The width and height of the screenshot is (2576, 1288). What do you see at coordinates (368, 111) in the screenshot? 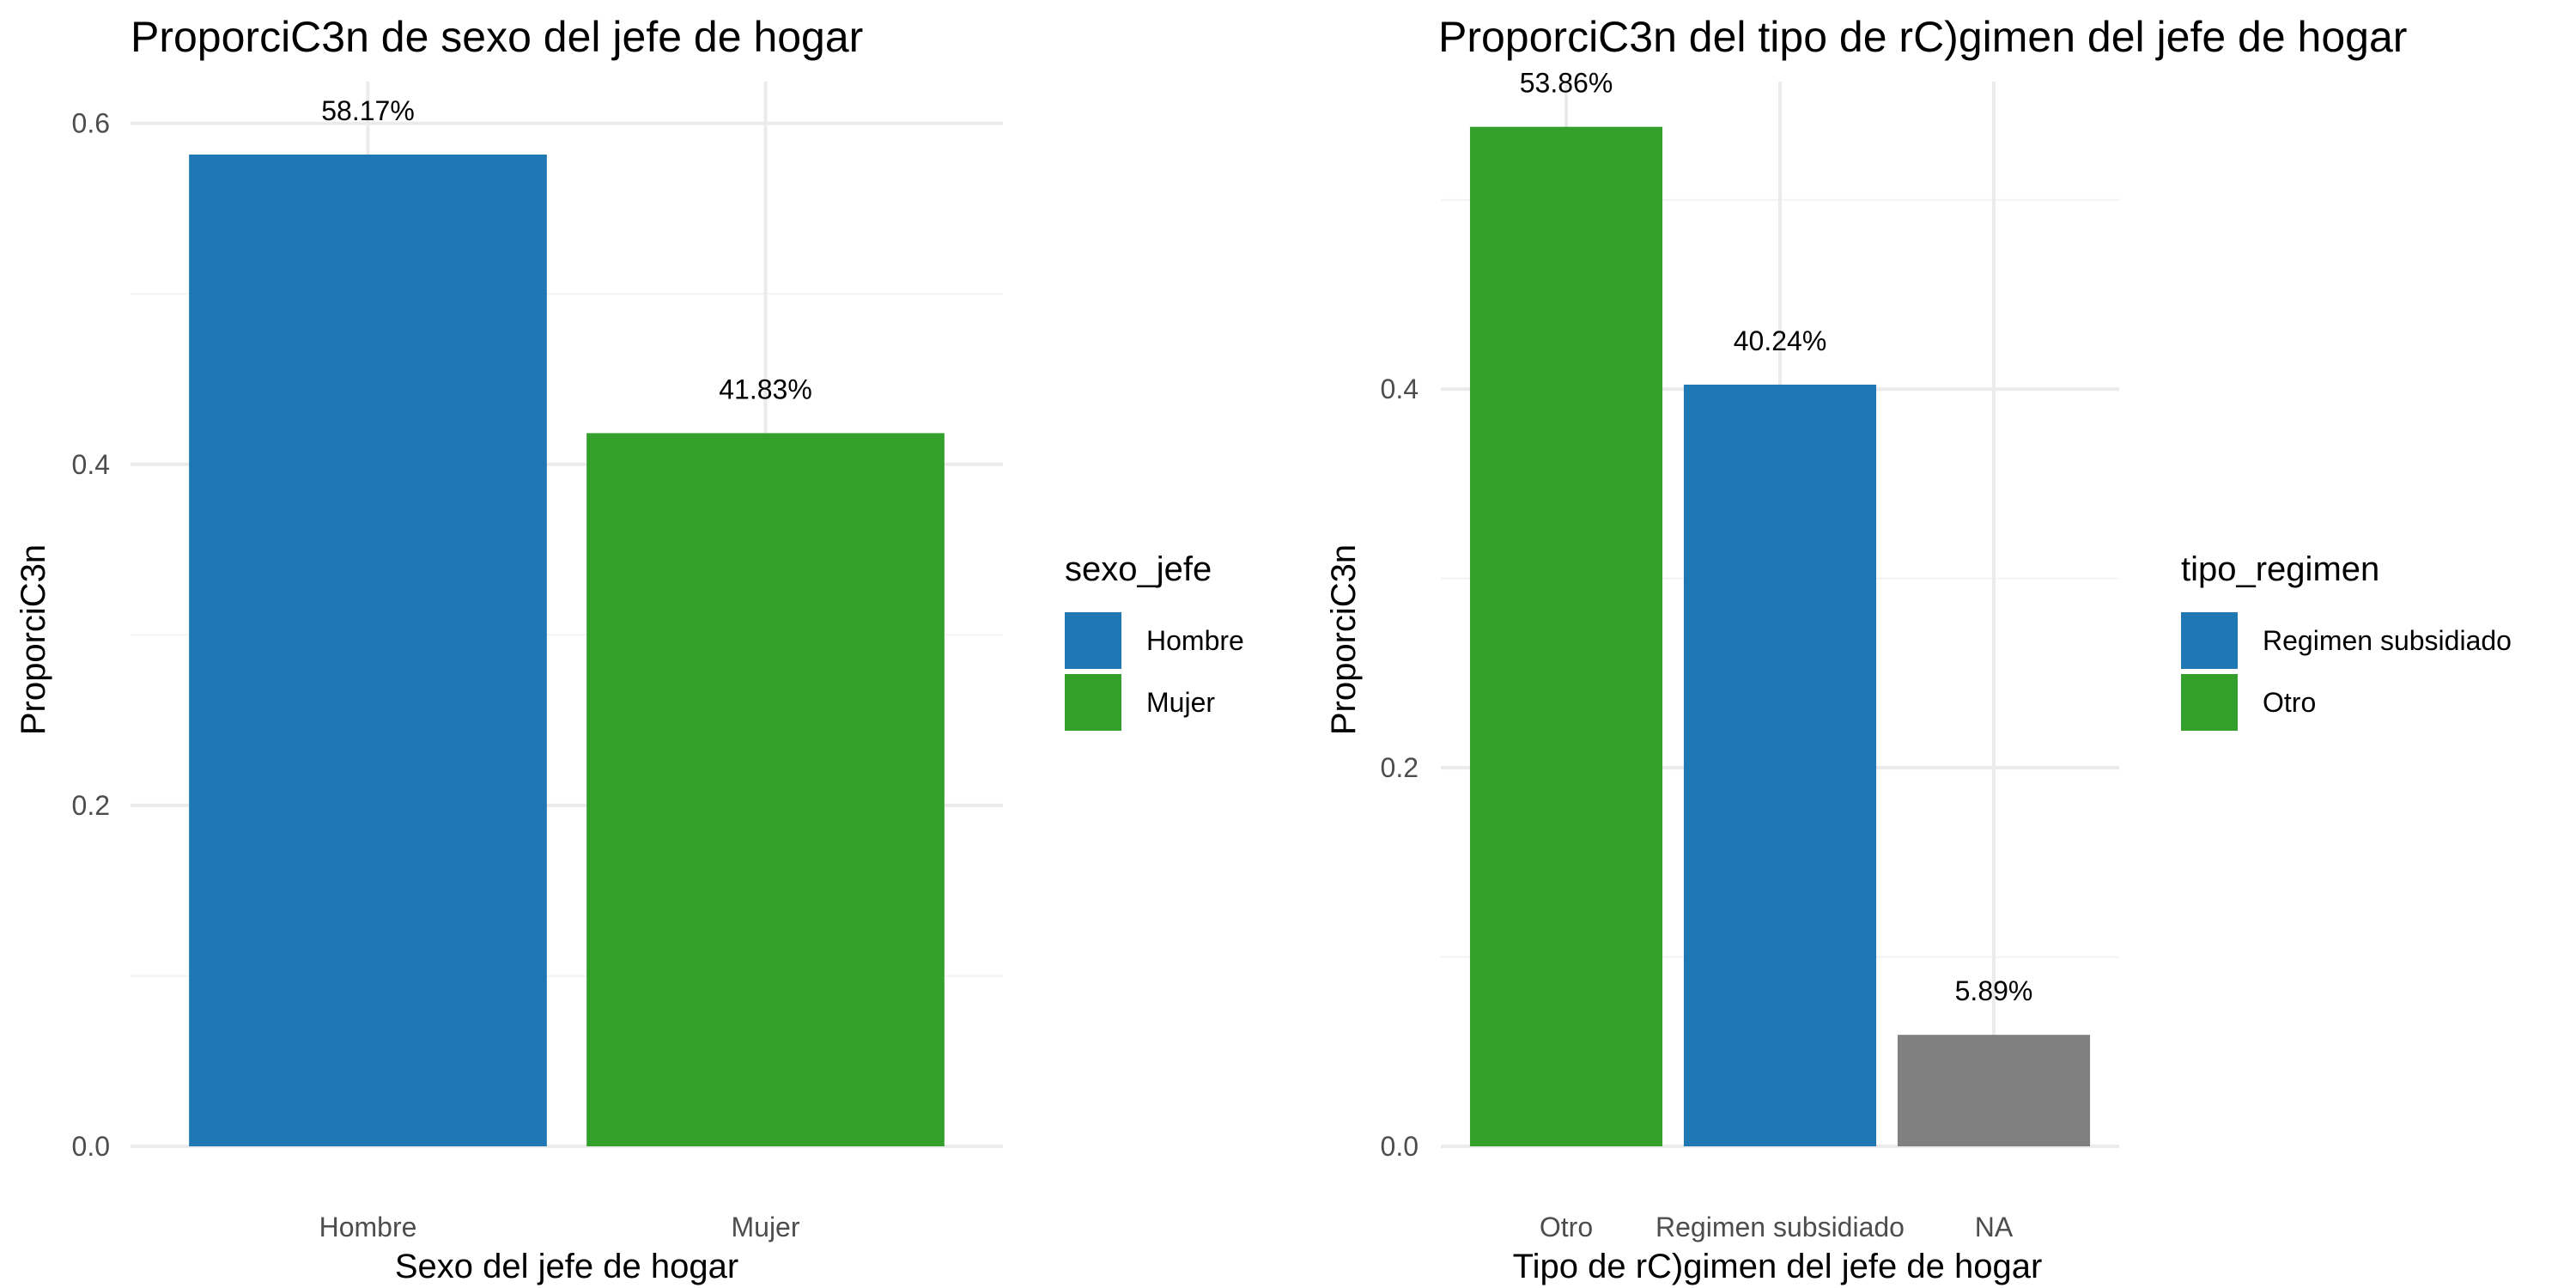
I see `data-label: 58.17%` at bounding box center [368, 111].